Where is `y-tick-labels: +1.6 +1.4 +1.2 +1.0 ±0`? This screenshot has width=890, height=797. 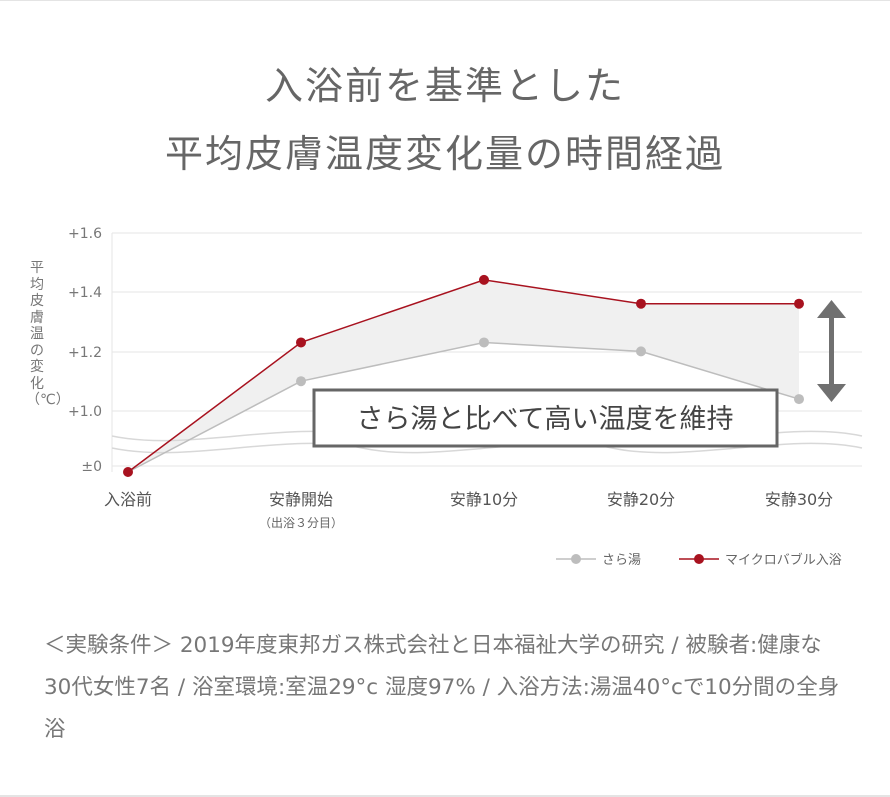 y-tick-labels: +1.6 +1.4 +1.2 +1.0 ±0 is located at coordinates (85, 350).